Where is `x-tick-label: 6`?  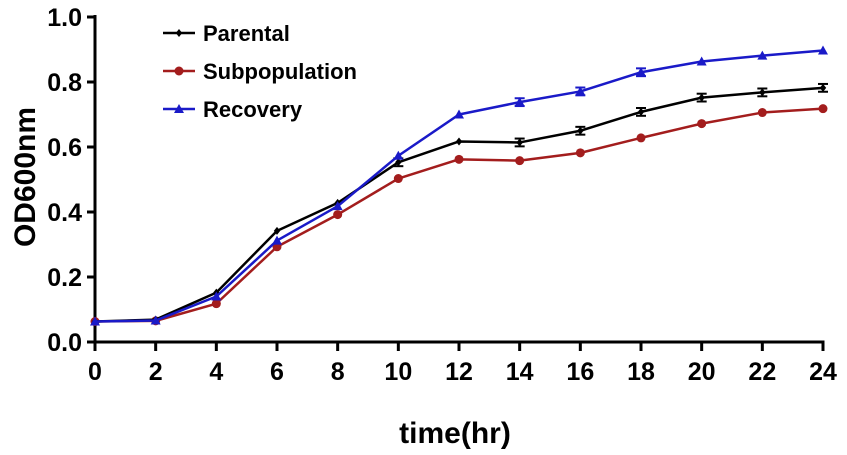
x-tick-label: 6 is located at coordinates (277, 372).